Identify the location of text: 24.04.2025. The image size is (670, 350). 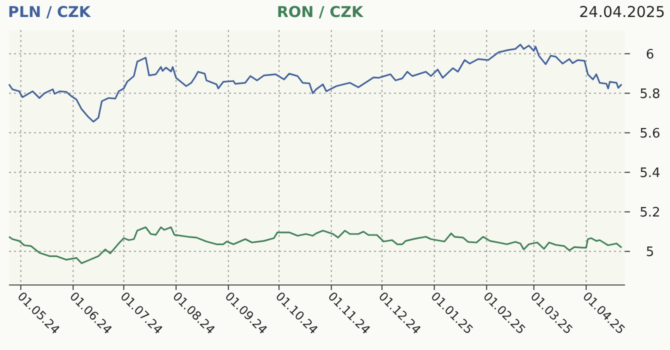
(622, 12).